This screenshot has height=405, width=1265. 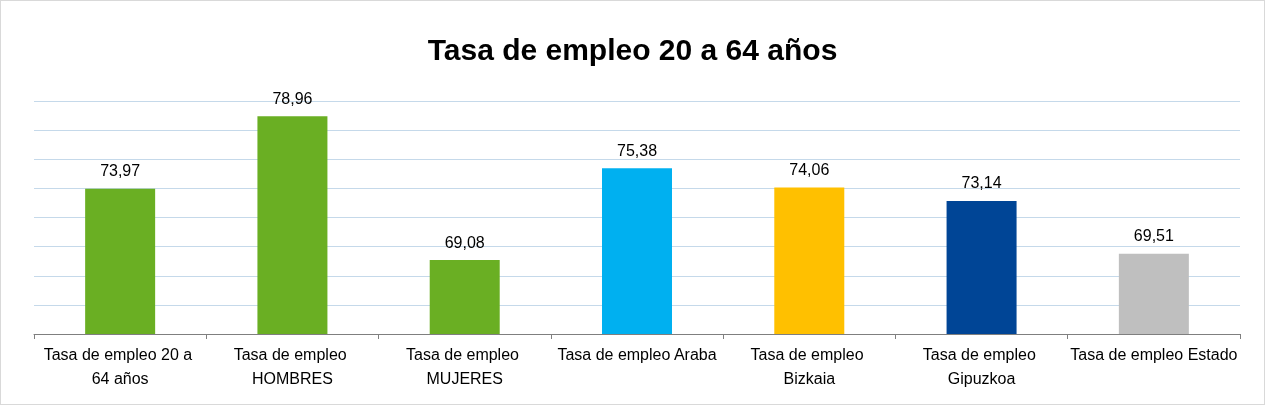 What do you see at coordinates (120, 171) in the screenshot?
I see `data-label: 73,97` at bounding box center [120, 171].